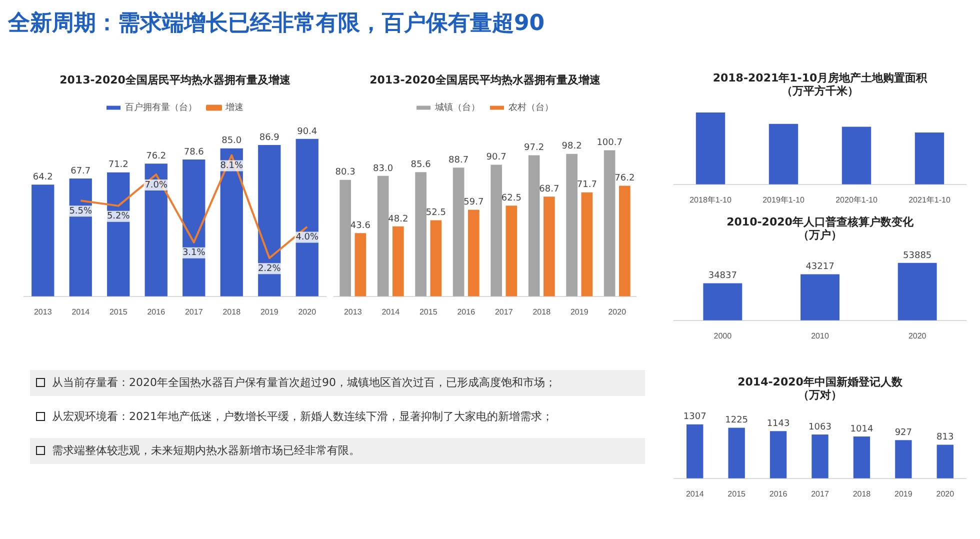  I want to click on chart-subtitle: （万户）, so click(820, 235).